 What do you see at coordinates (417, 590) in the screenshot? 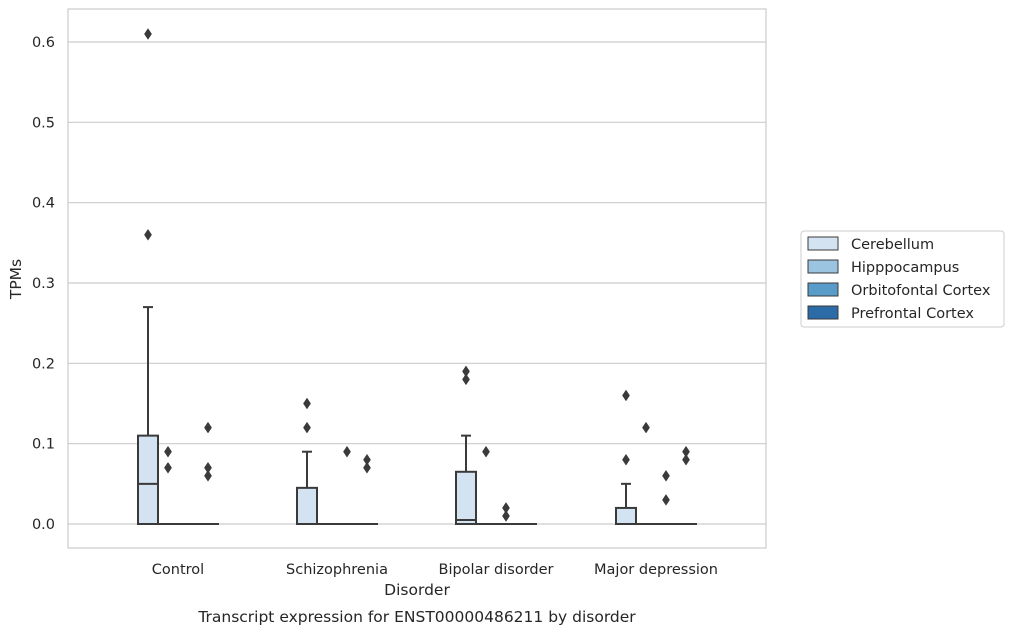
I see `x-axis-label: Disorder` at bounding box center [417, 590].